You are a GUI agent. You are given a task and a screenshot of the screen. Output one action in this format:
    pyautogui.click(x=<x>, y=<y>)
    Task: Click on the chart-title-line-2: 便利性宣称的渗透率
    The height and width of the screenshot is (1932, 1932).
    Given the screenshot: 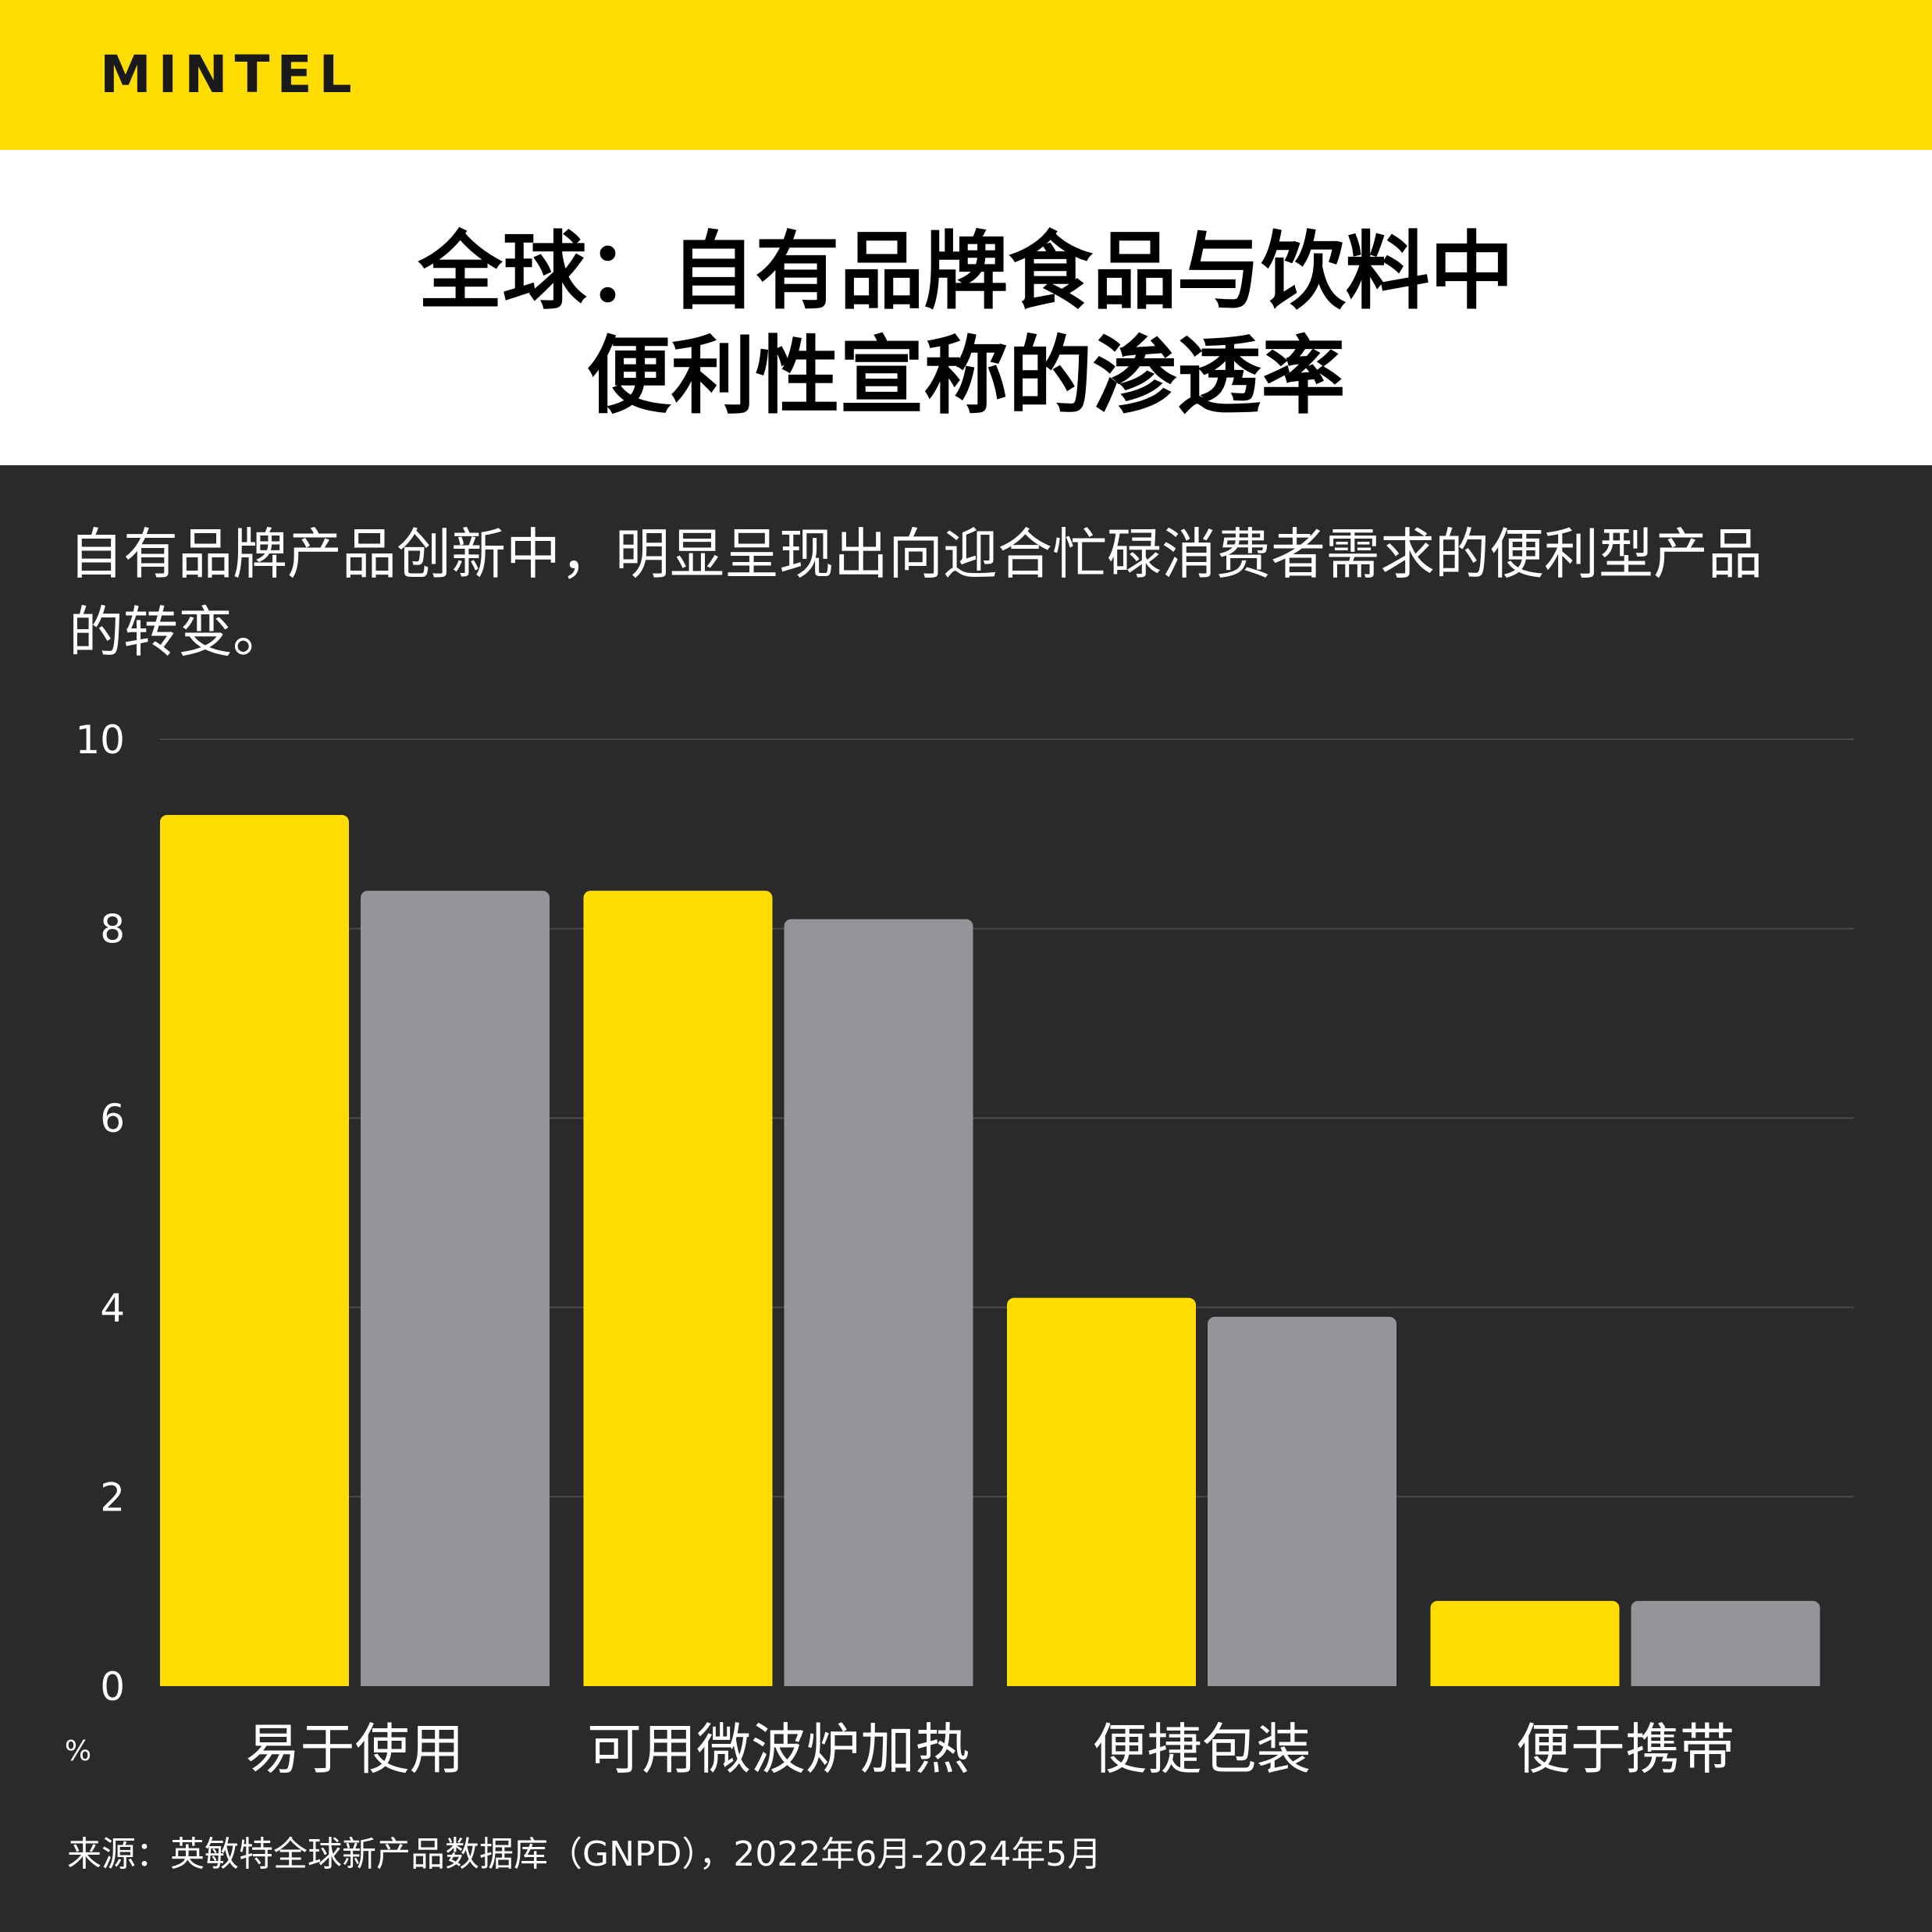 What is the action you would take?
    pyautogui.click(x=966, y=376)
    